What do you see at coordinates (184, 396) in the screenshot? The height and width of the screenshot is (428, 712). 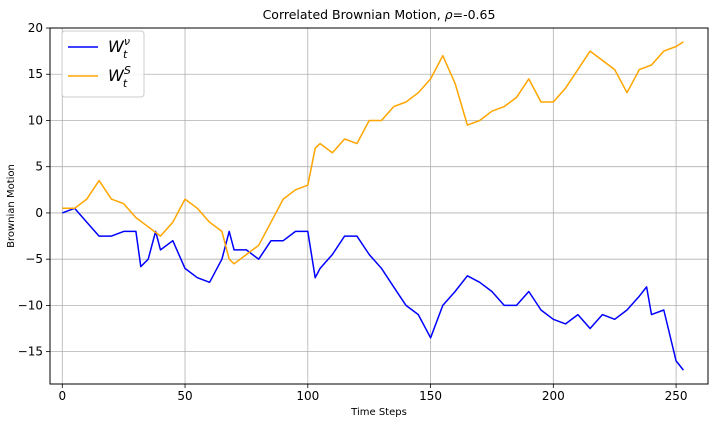 I see `x-tick-label: 50` at bounding box center [184, 396].